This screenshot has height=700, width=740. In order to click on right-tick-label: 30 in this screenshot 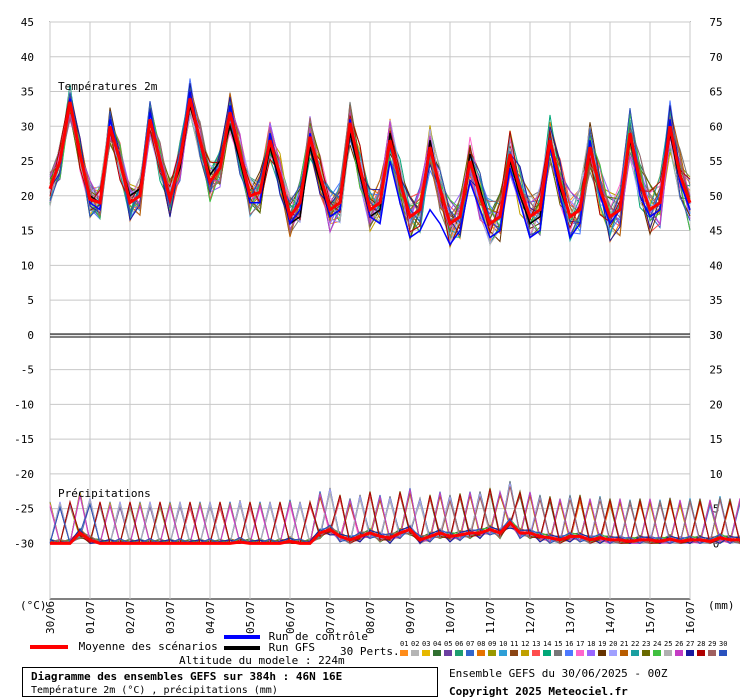, I will do `click(715, 335)`.